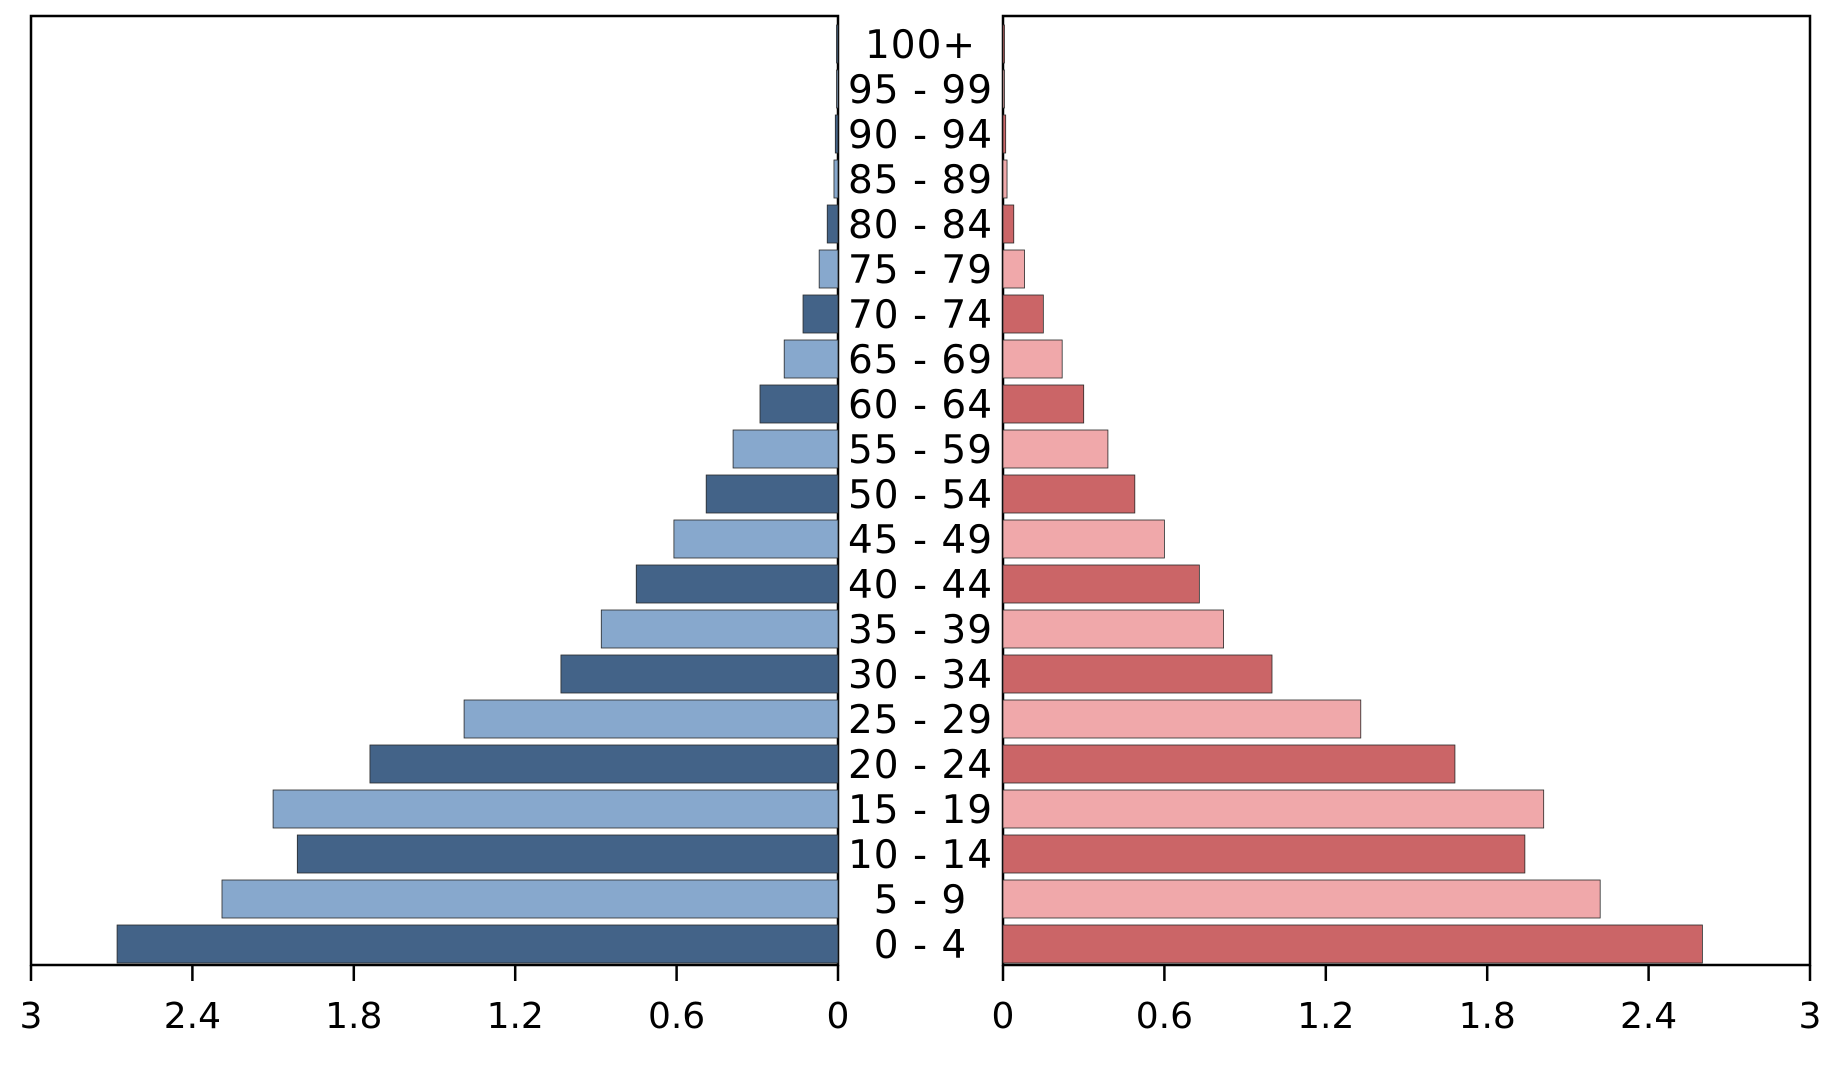 Image resolution: width=1830 pixels, height=1077 pixels. I want to click on left-x-tick-label: 1.2, so click(515, 1016).